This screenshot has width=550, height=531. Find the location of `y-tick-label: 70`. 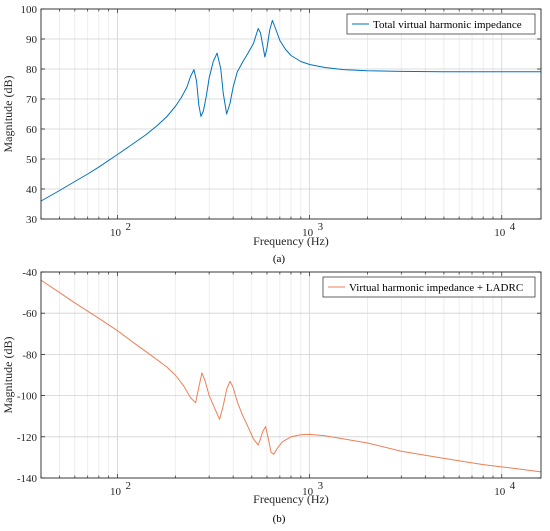

y-tick-label: 70 is located at coordinates (32, 100).